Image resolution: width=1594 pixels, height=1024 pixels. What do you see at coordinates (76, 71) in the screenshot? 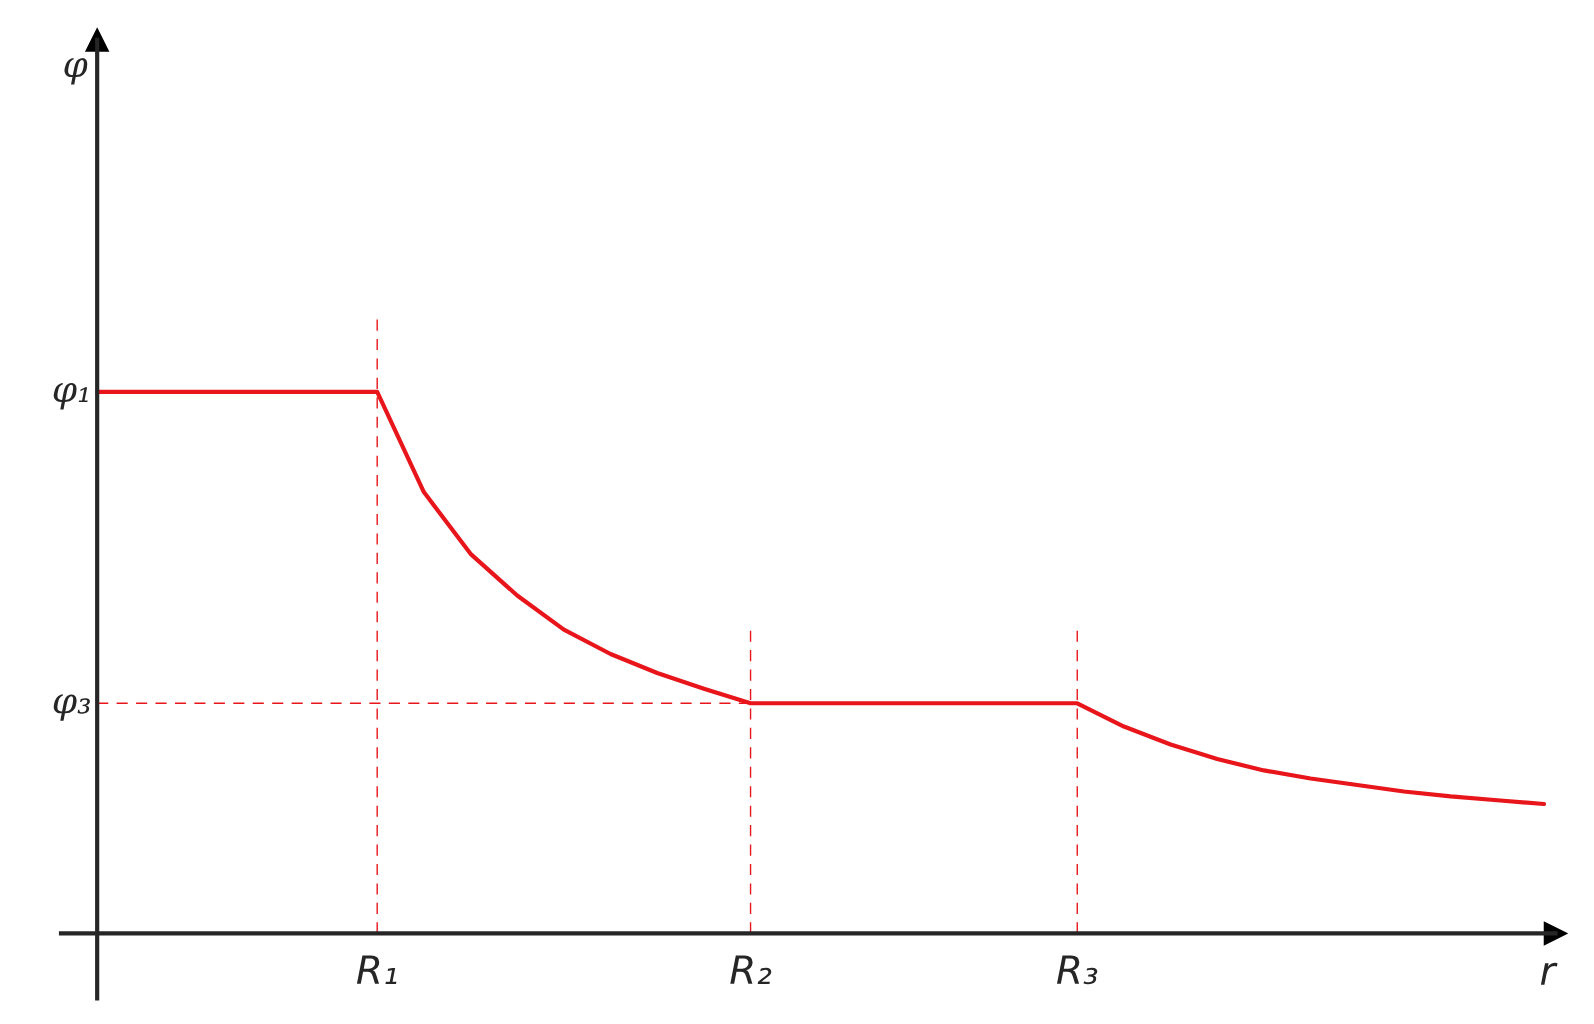
I see `text: φ` at bounding box center [76, 71].